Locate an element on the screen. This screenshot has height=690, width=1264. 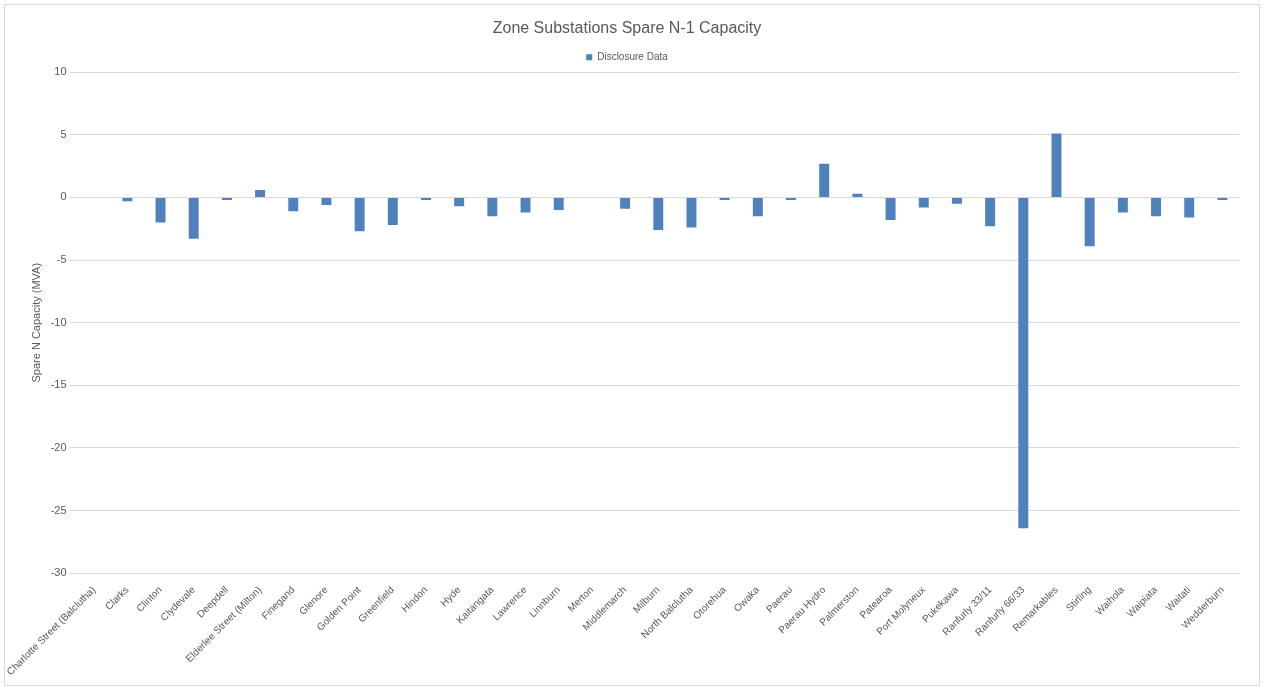
y-tick-label: 5 is located at coordinates (63, 133).